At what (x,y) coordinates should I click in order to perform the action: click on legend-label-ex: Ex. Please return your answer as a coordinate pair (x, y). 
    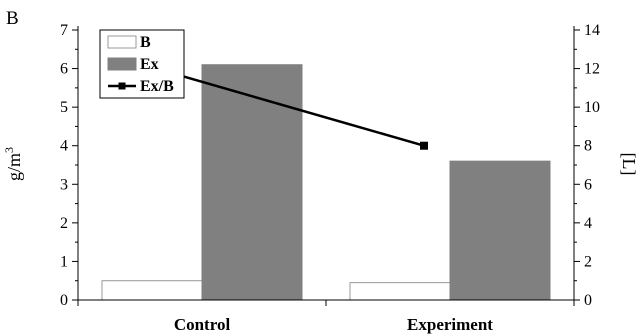
    Looking at the image, I should click on (149, 64).